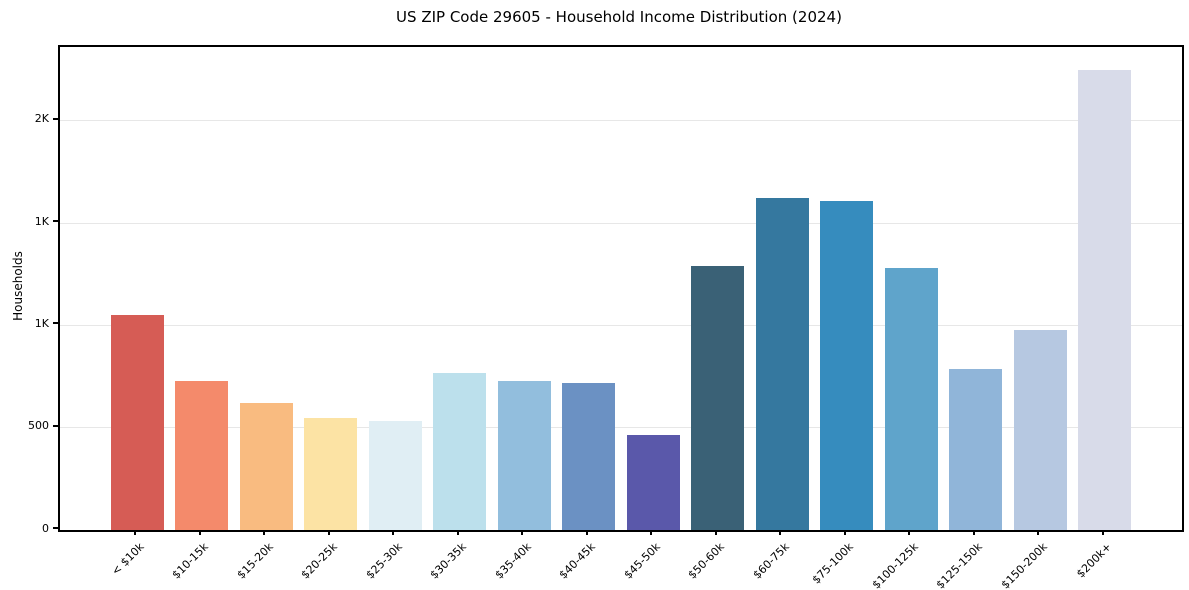  What do you see at coordinates (895, 565) in the screenshot?
I see `x-tick-label: $100-125k` at bounding box center [895, 565].